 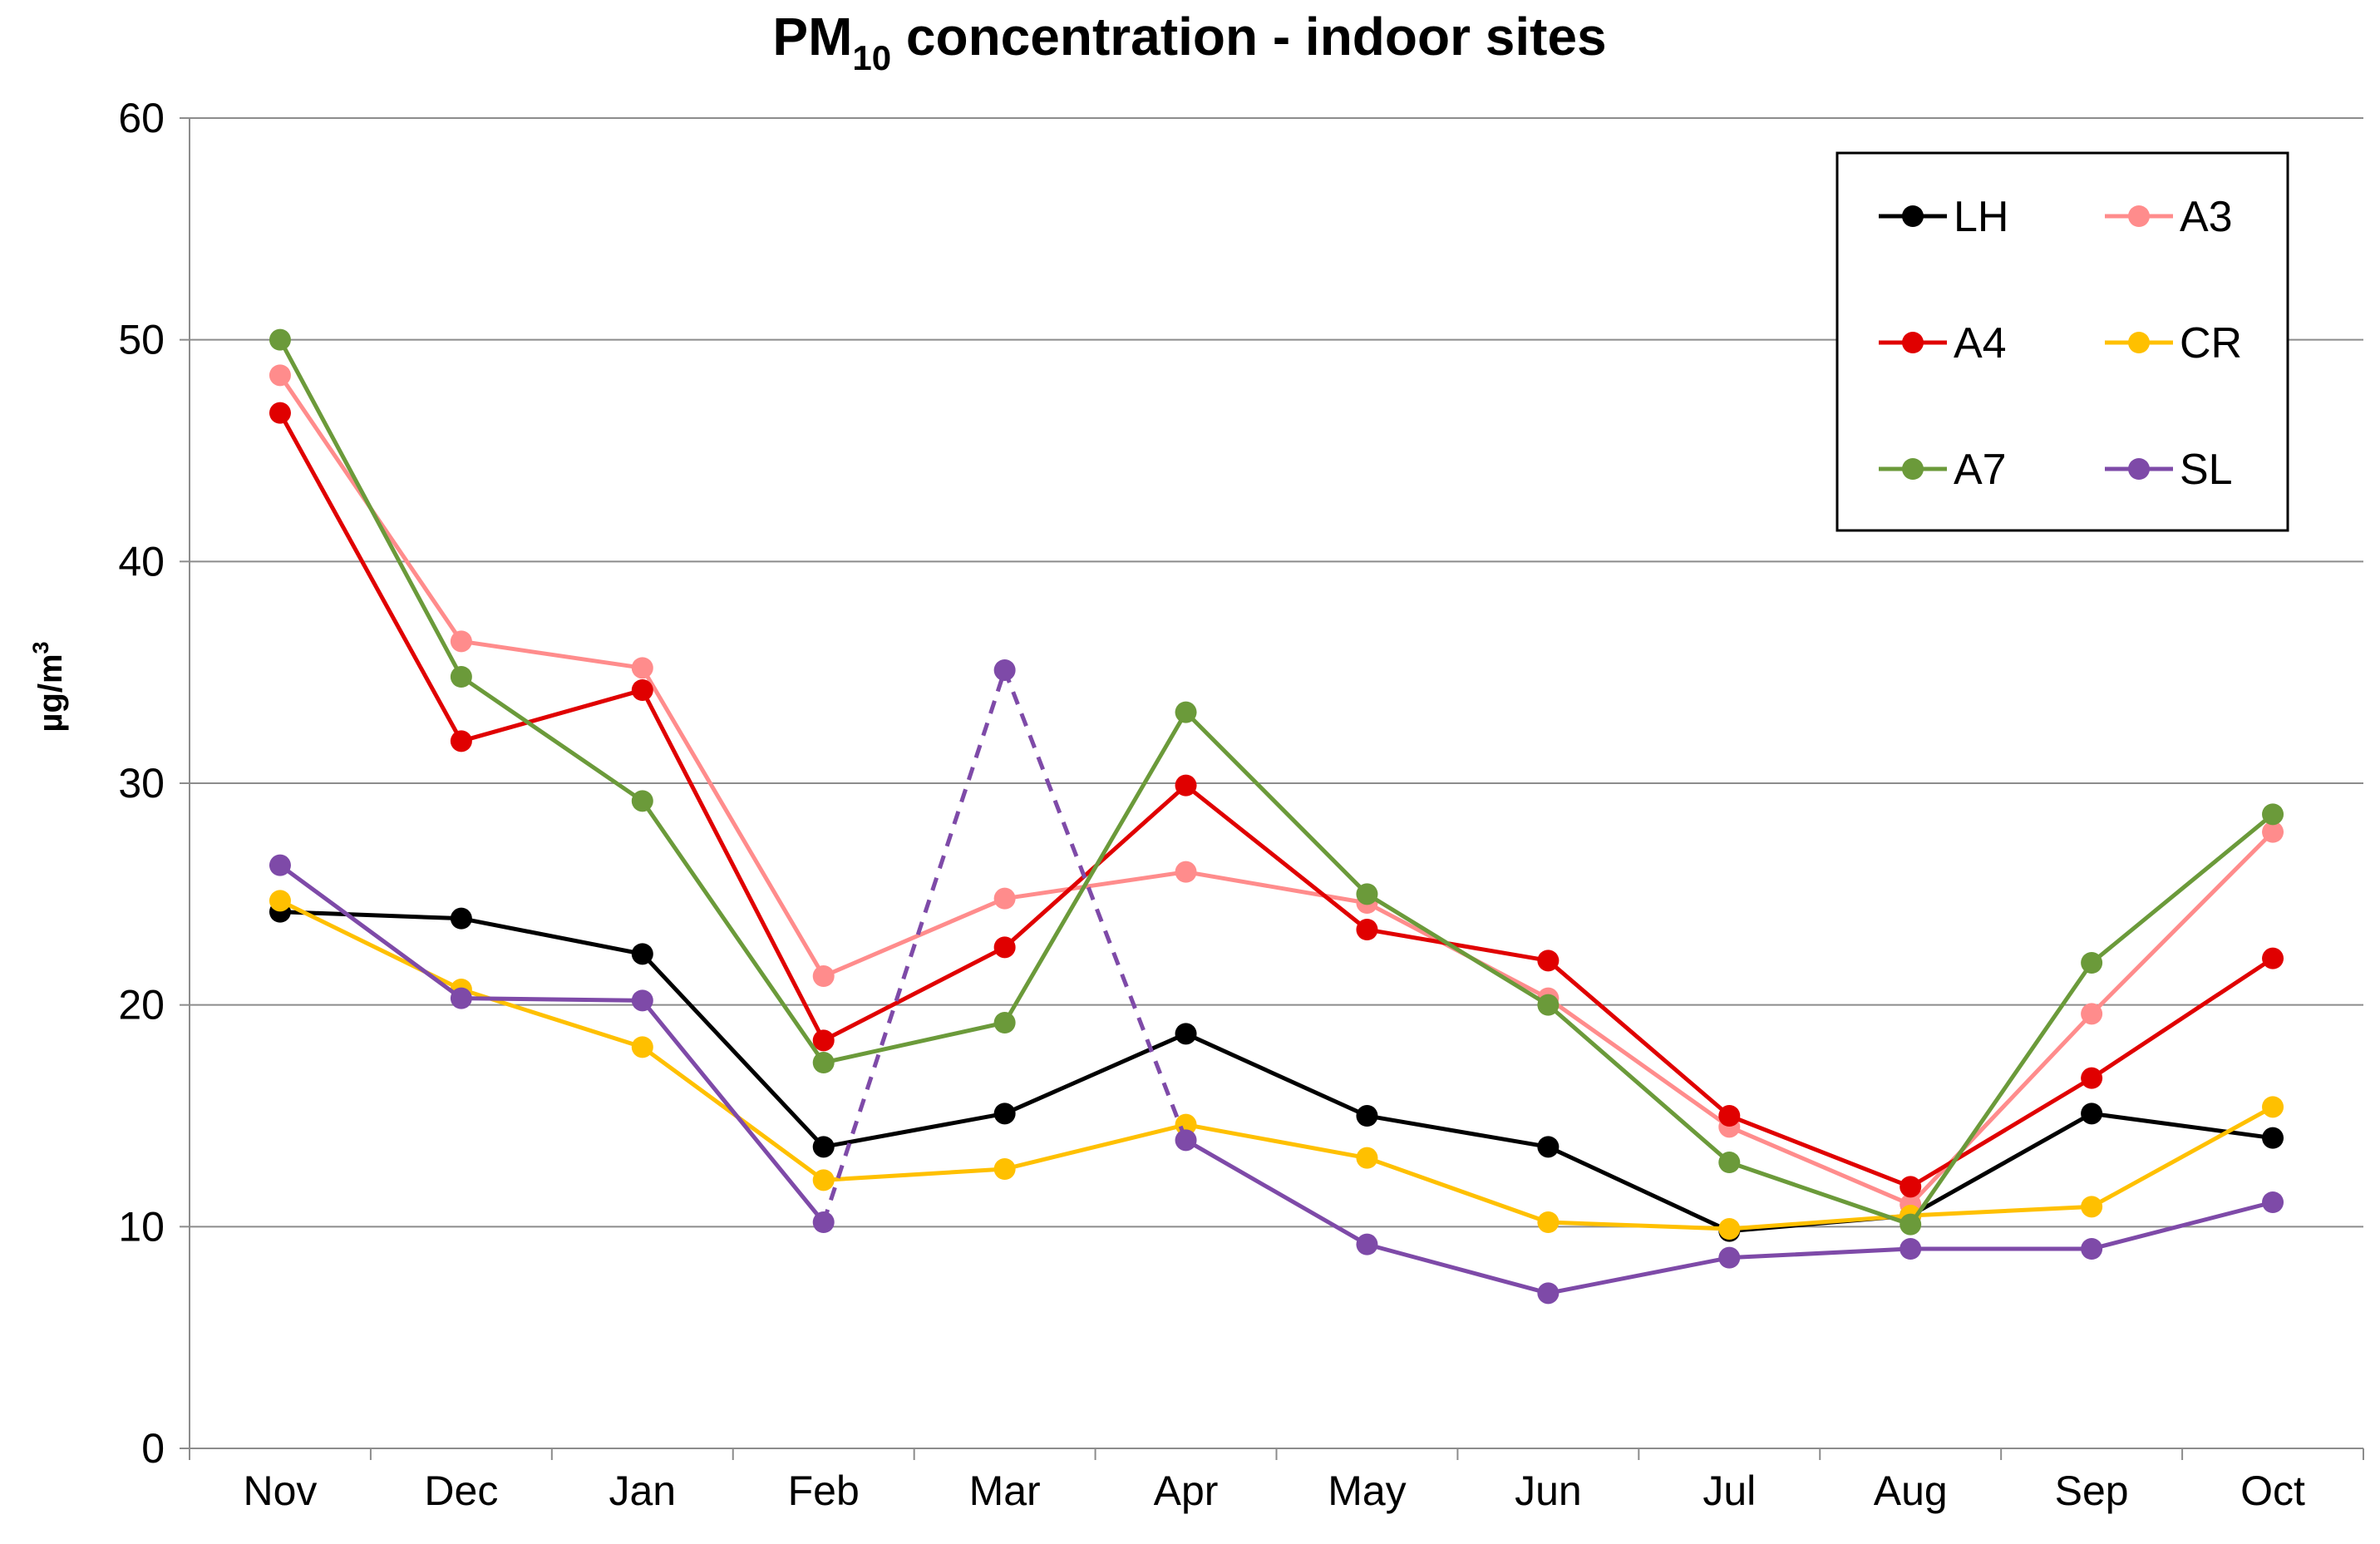 What do you see at coordinates (153, 1449) in the screenshot?
I see `y-tick-label: 0` at bounding box center [153, 1449].